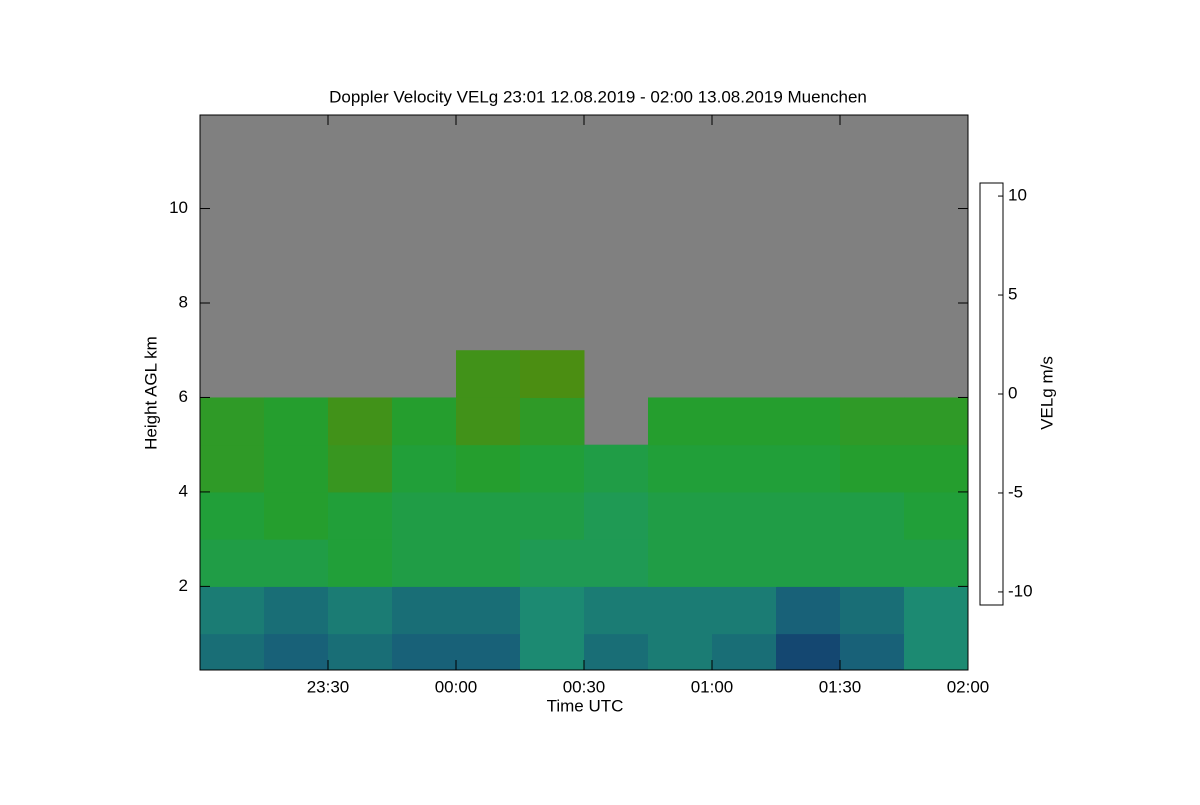  What do you see at coordinates (584, 686) in the screenshot?
I see `x-tick-label: 00:30` at bounding box center [584, 686].